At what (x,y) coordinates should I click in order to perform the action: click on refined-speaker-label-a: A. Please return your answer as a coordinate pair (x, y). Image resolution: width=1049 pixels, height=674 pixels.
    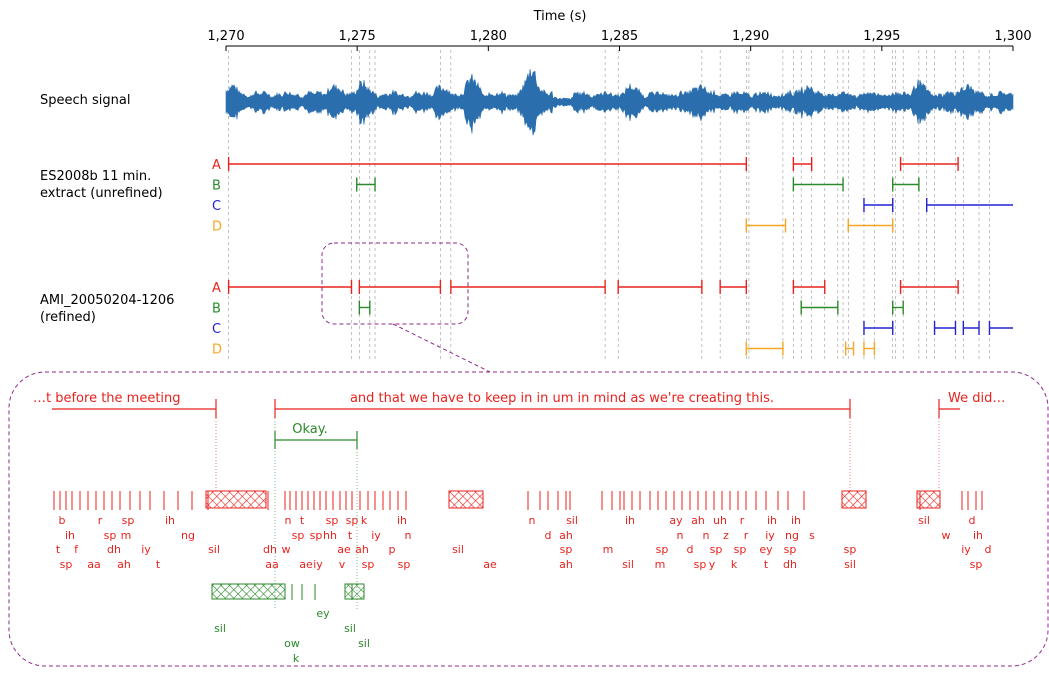
    Looking at the image, I should click on (216, 288).